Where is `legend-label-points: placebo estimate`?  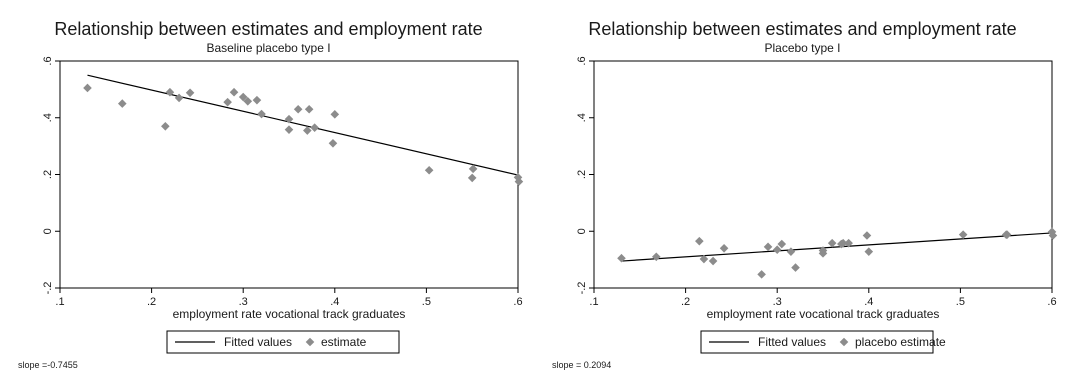 legend-label-points: placebo estimate is located at coordinates (900, 342).